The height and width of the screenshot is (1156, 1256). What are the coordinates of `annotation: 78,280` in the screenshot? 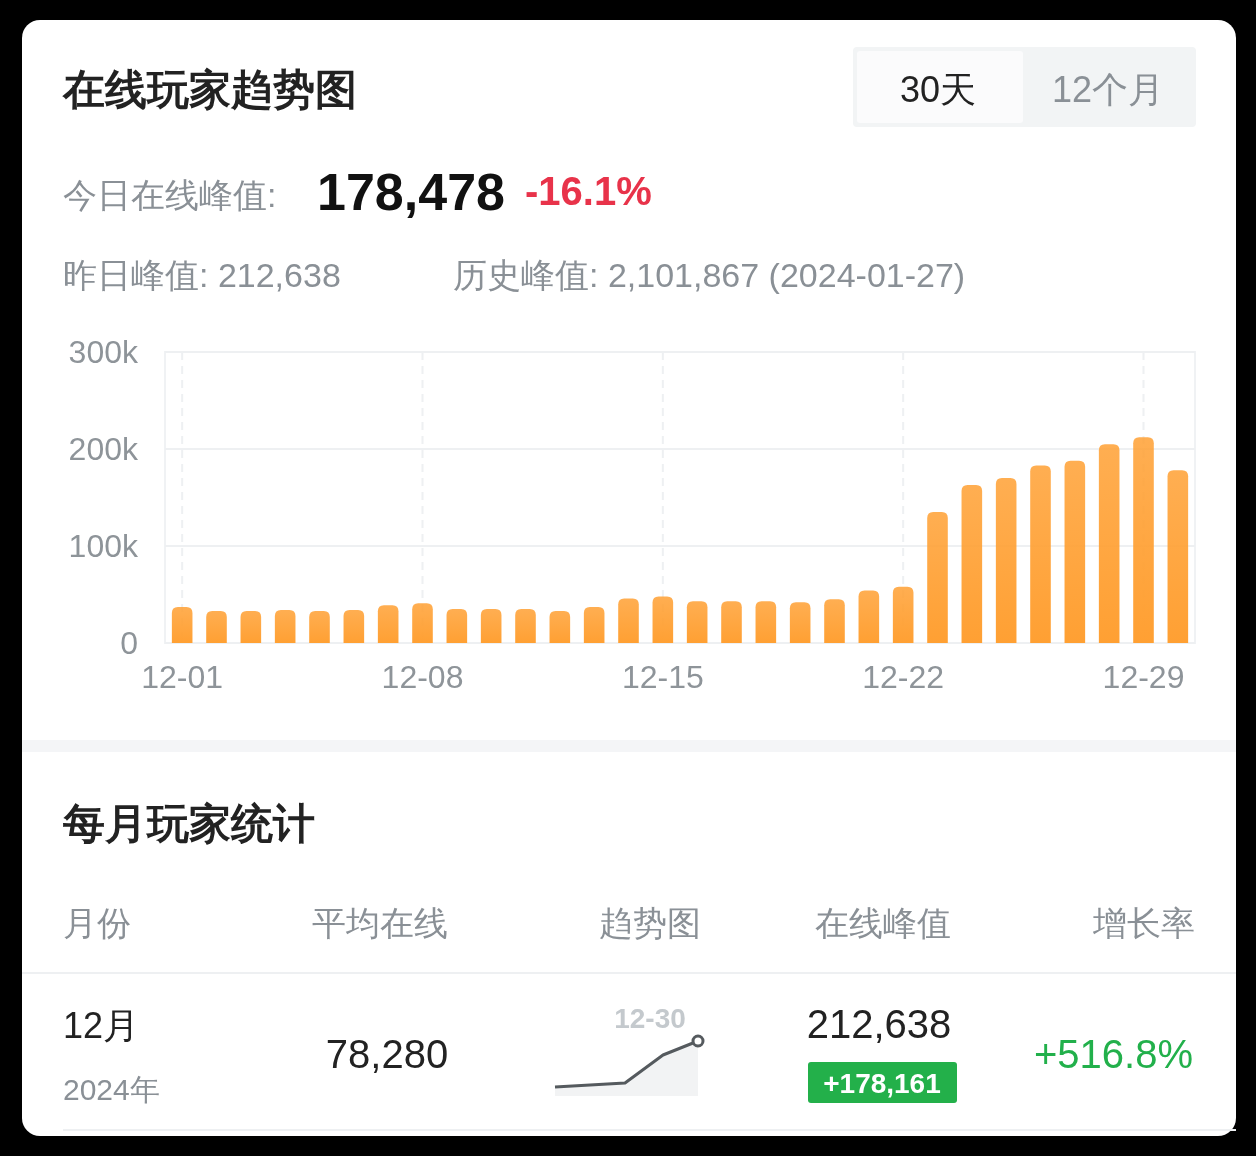 It's located at (387, 1054).